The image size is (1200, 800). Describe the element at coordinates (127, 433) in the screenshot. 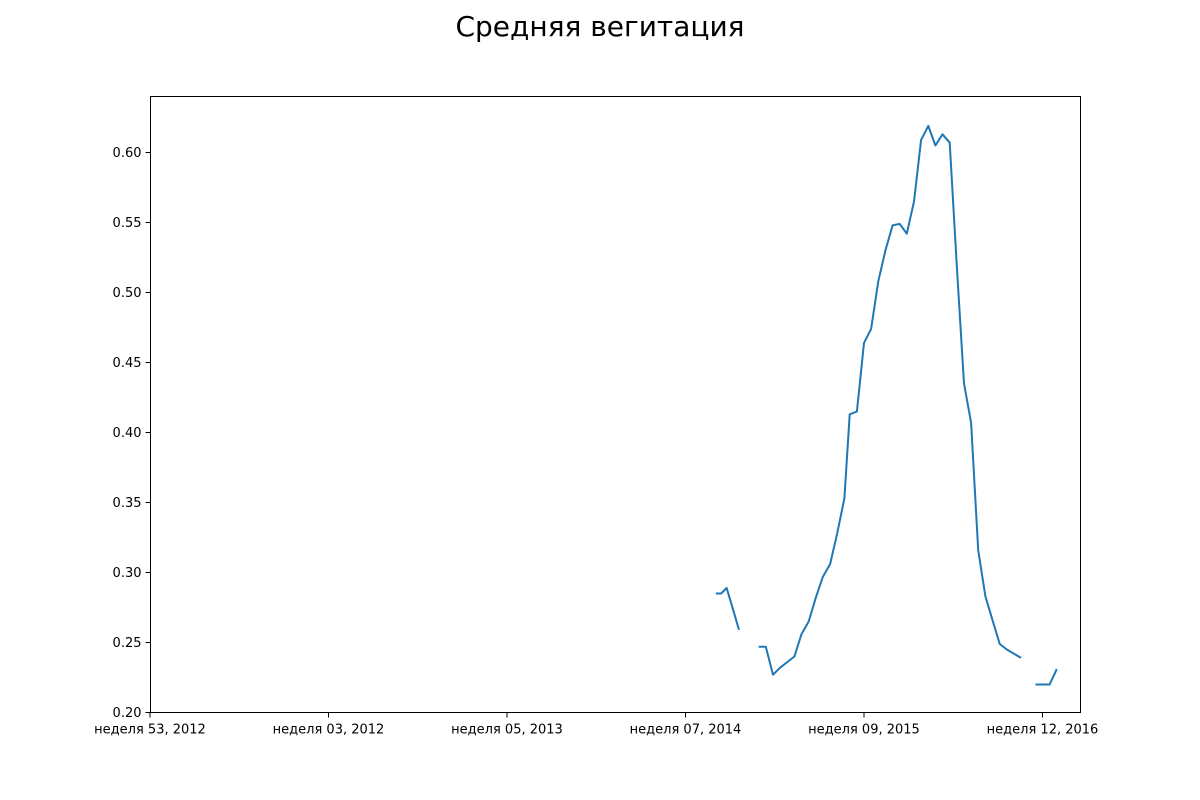

I see `y-tick-label: 0.40` at that location.